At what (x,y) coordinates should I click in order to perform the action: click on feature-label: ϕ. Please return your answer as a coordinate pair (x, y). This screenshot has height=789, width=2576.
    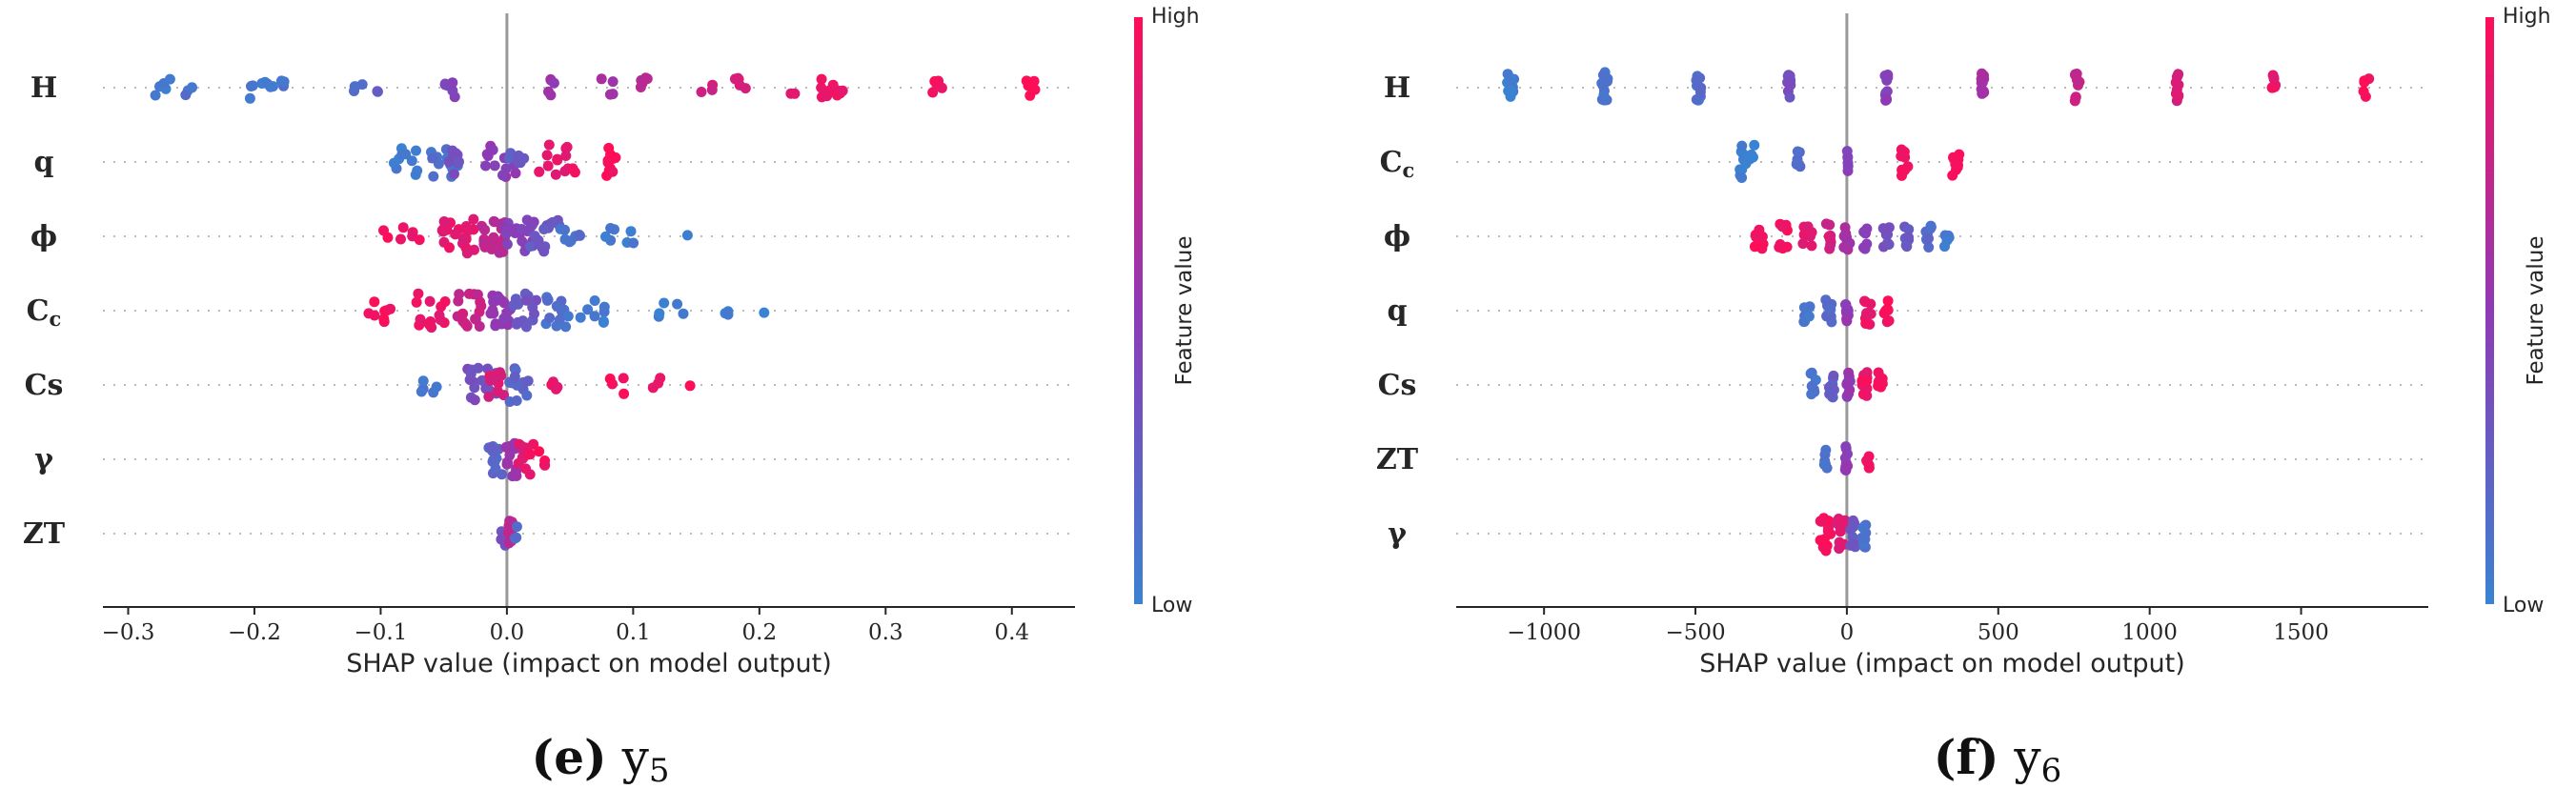
    Looking at the image, I should click on (43, 237).